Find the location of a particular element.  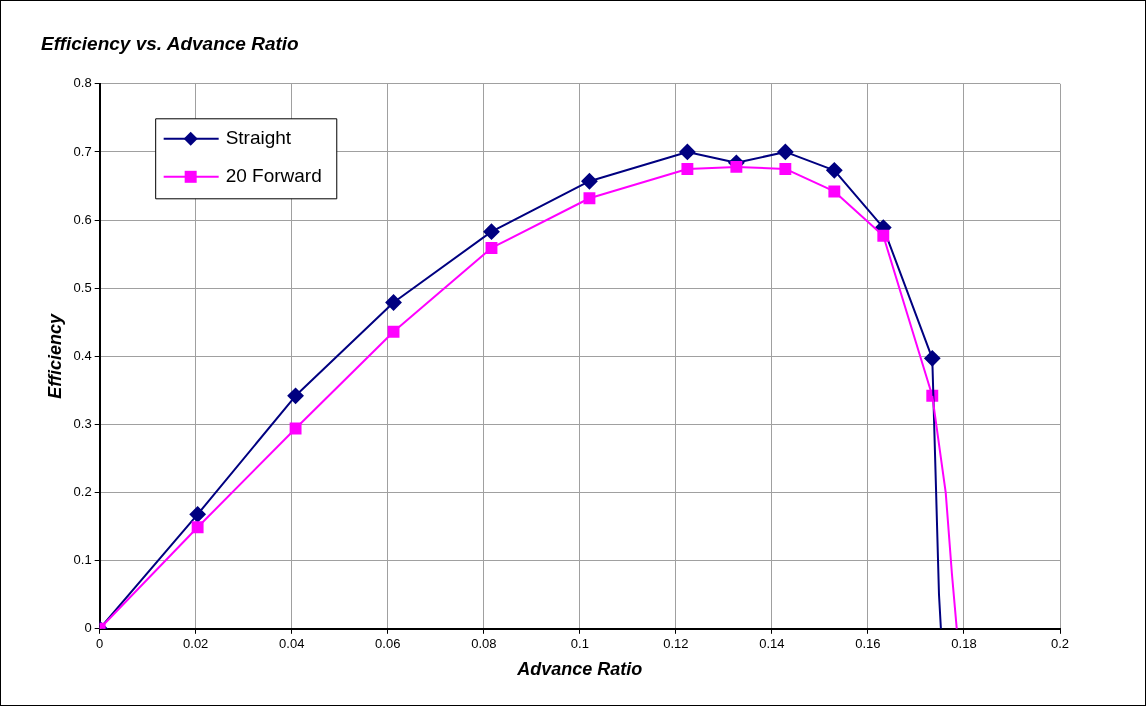

y-tick-label: 0.8 is located at coordinates (82, 83).